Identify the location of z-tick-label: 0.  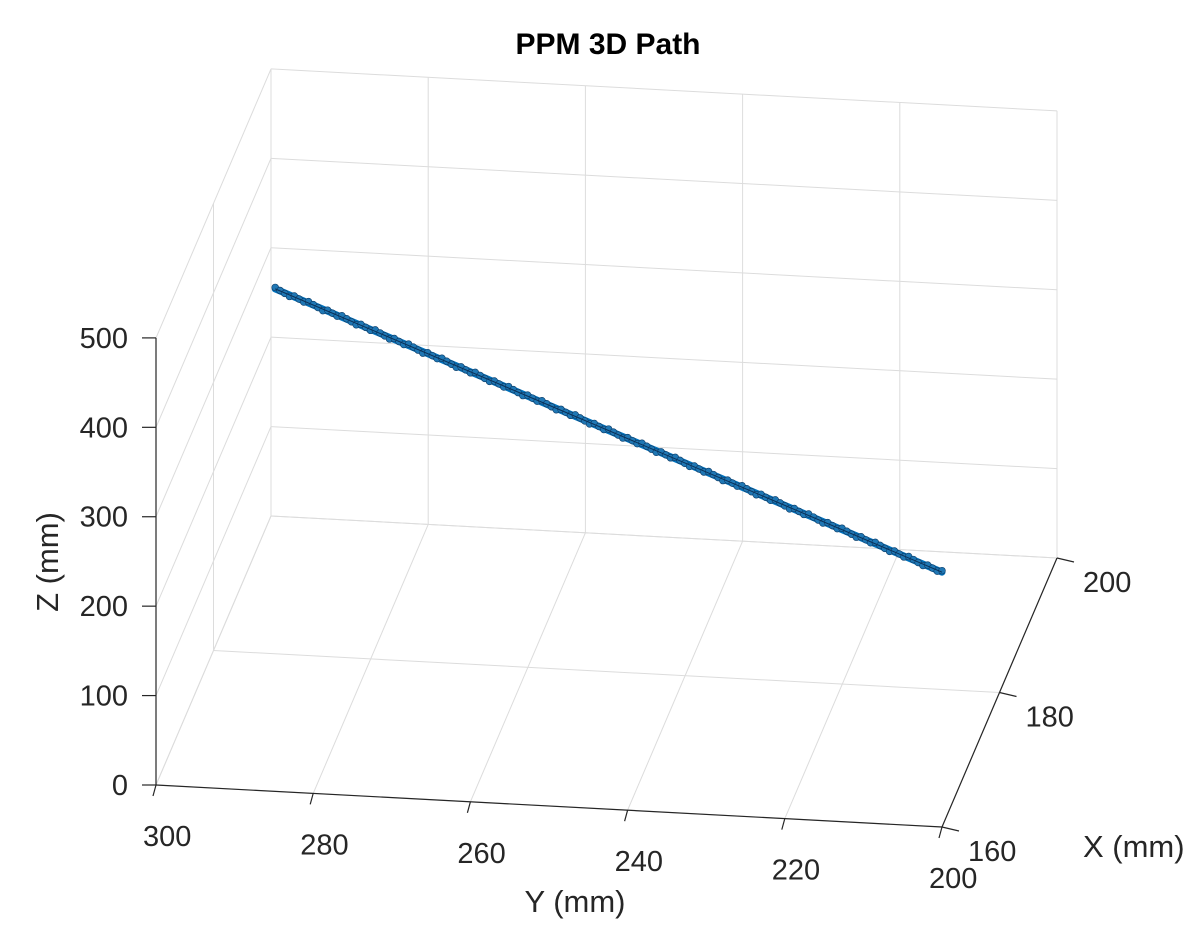
(120, 786).